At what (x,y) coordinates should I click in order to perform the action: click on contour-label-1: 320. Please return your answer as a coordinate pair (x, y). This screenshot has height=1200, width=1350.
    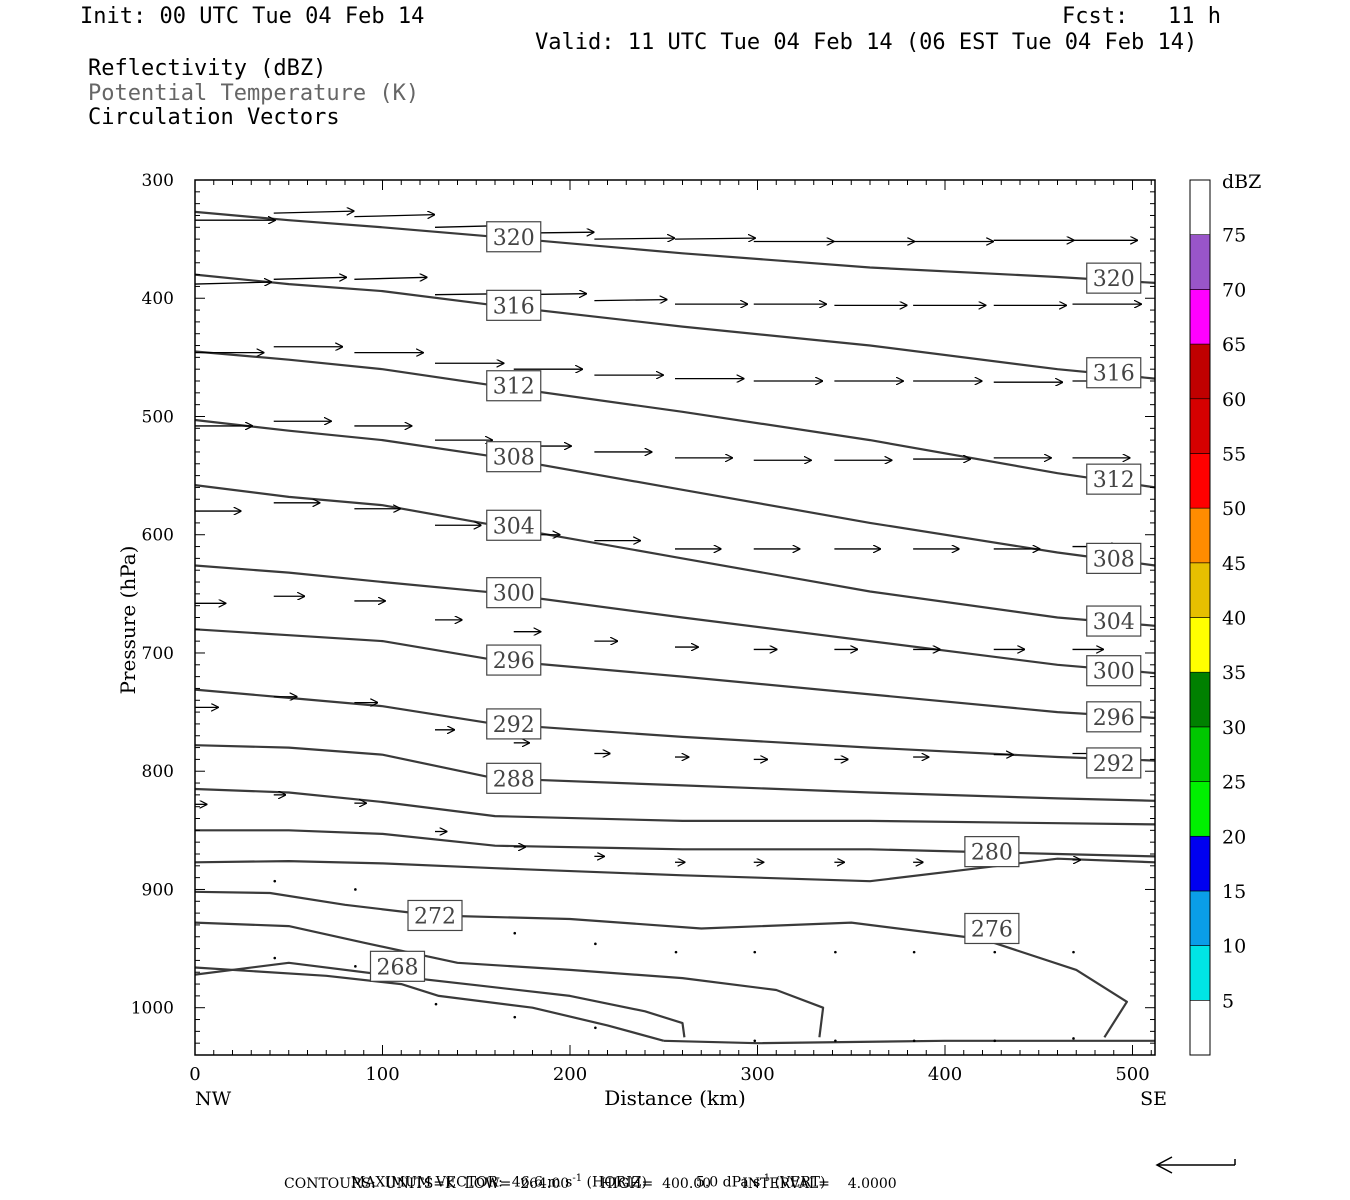
    Looking at the image, I should click on (1114, 278).